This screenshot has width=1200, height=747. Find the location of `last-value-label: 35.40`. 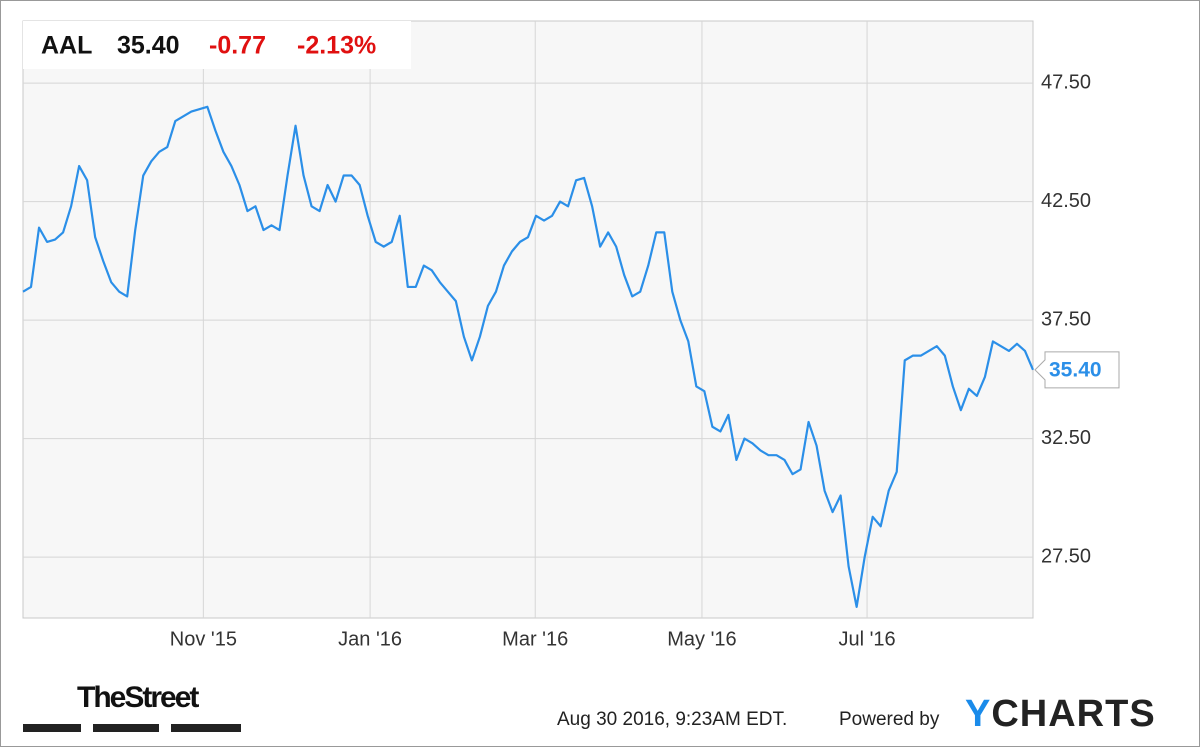

last-value-label: 35.40 is located at coordinates (1075, 369).